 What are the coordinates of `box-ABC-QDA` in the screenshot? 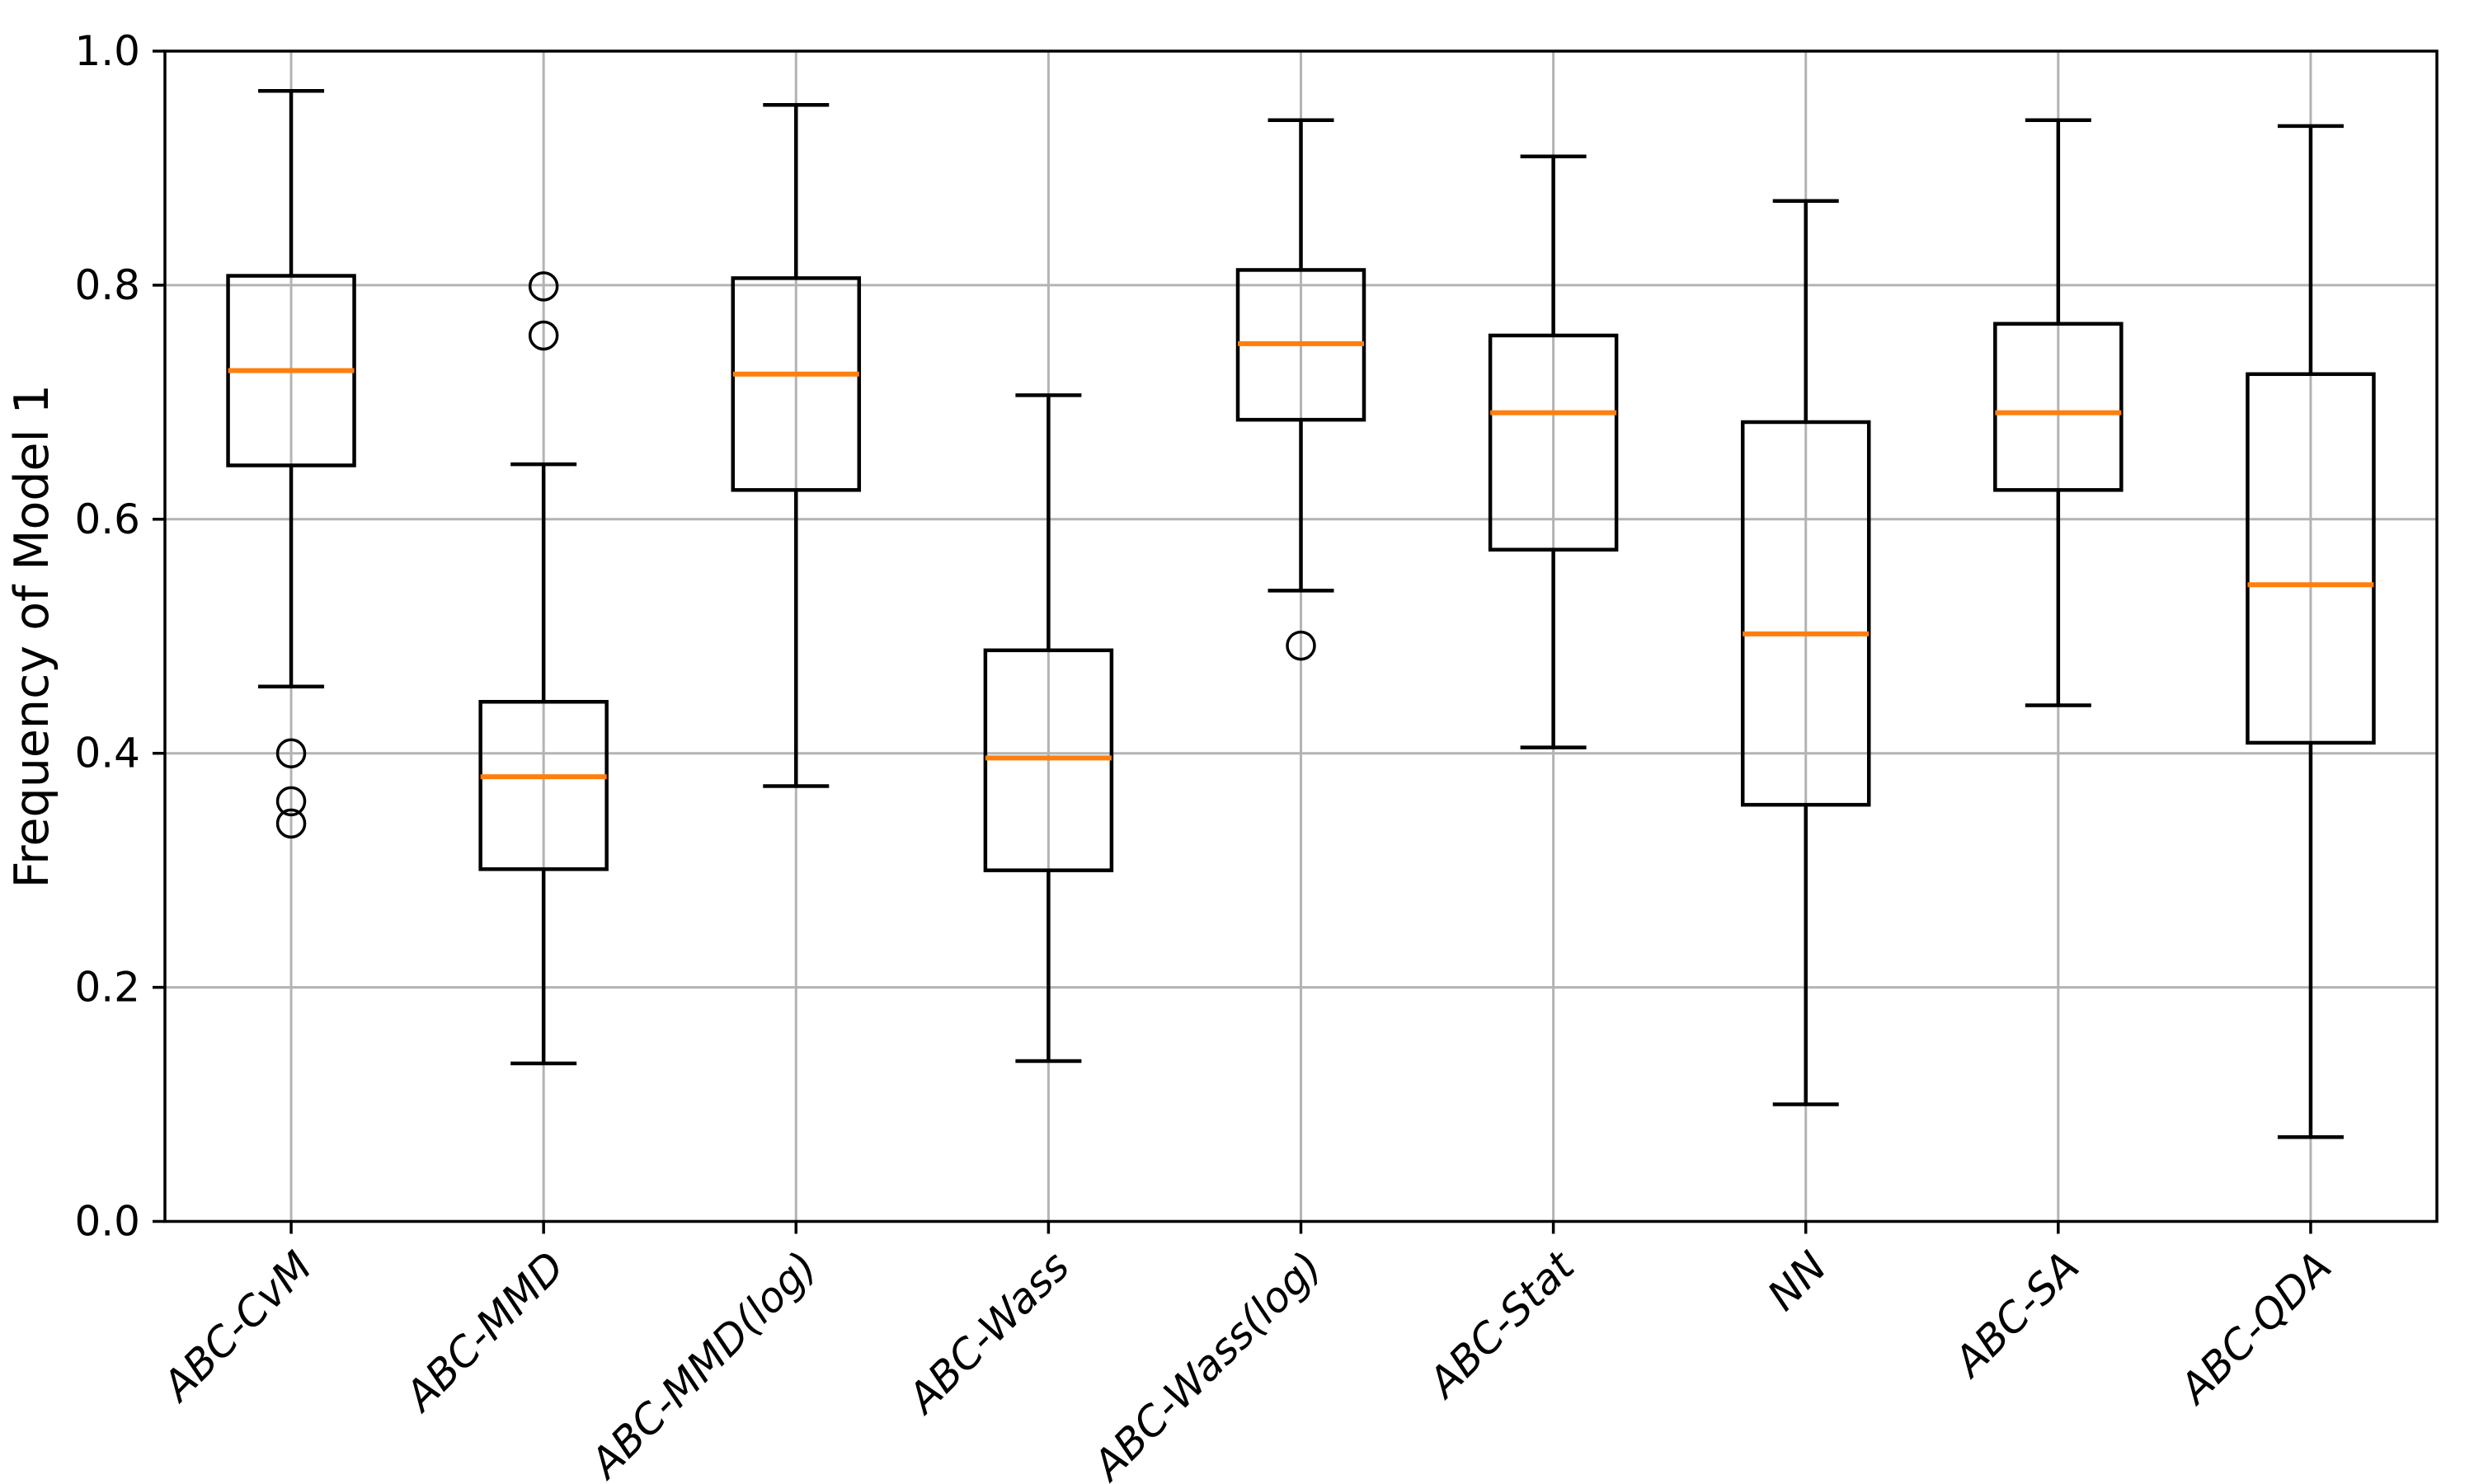 It's located at (2311, 558).